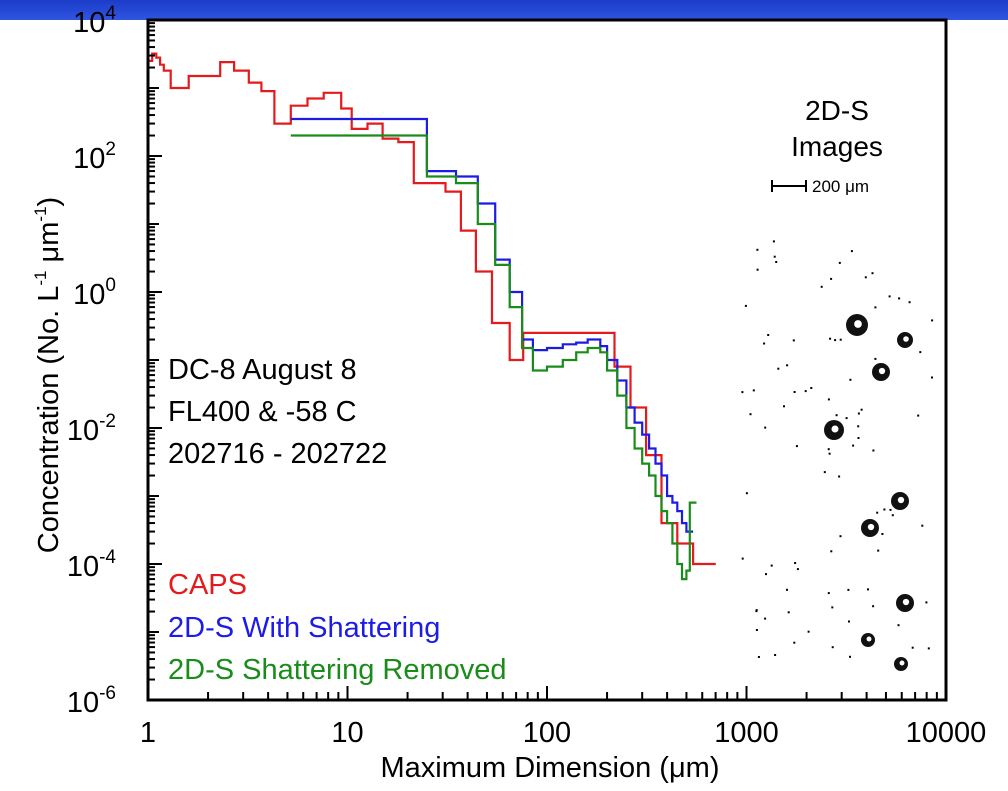 Image resolution: width=1008 pixels, height=791 pixels. Describe the element at coordinates (48, 375) in the screenshot. I see `y-axis-title: Concentration (No. L-1 μm-1)` at that location.